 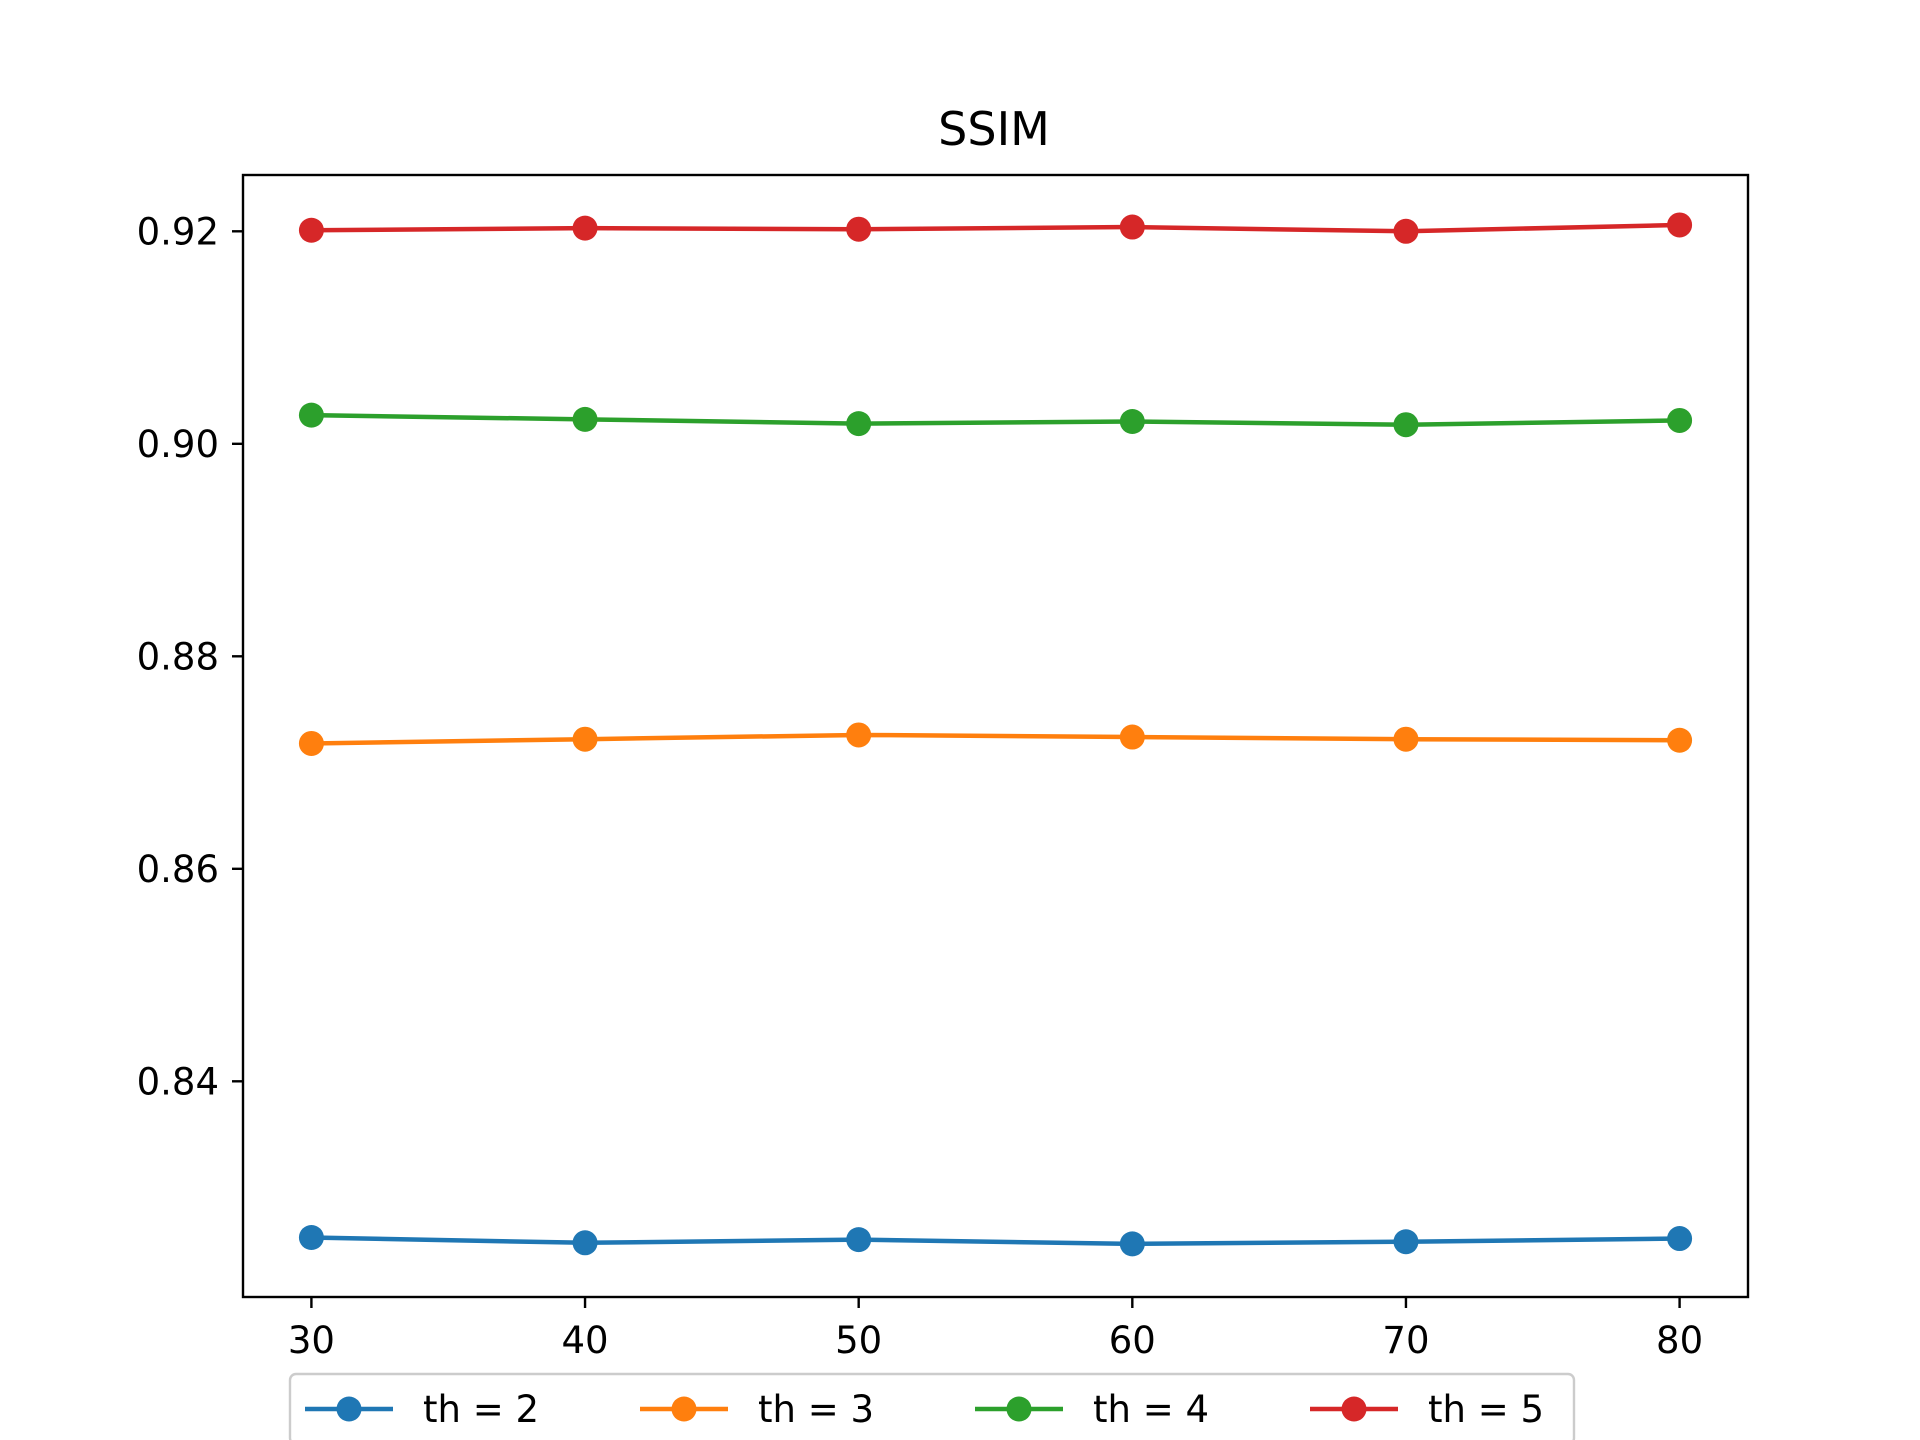 I want to click on legend-label: th = 2, so click(x=481, y=1409).